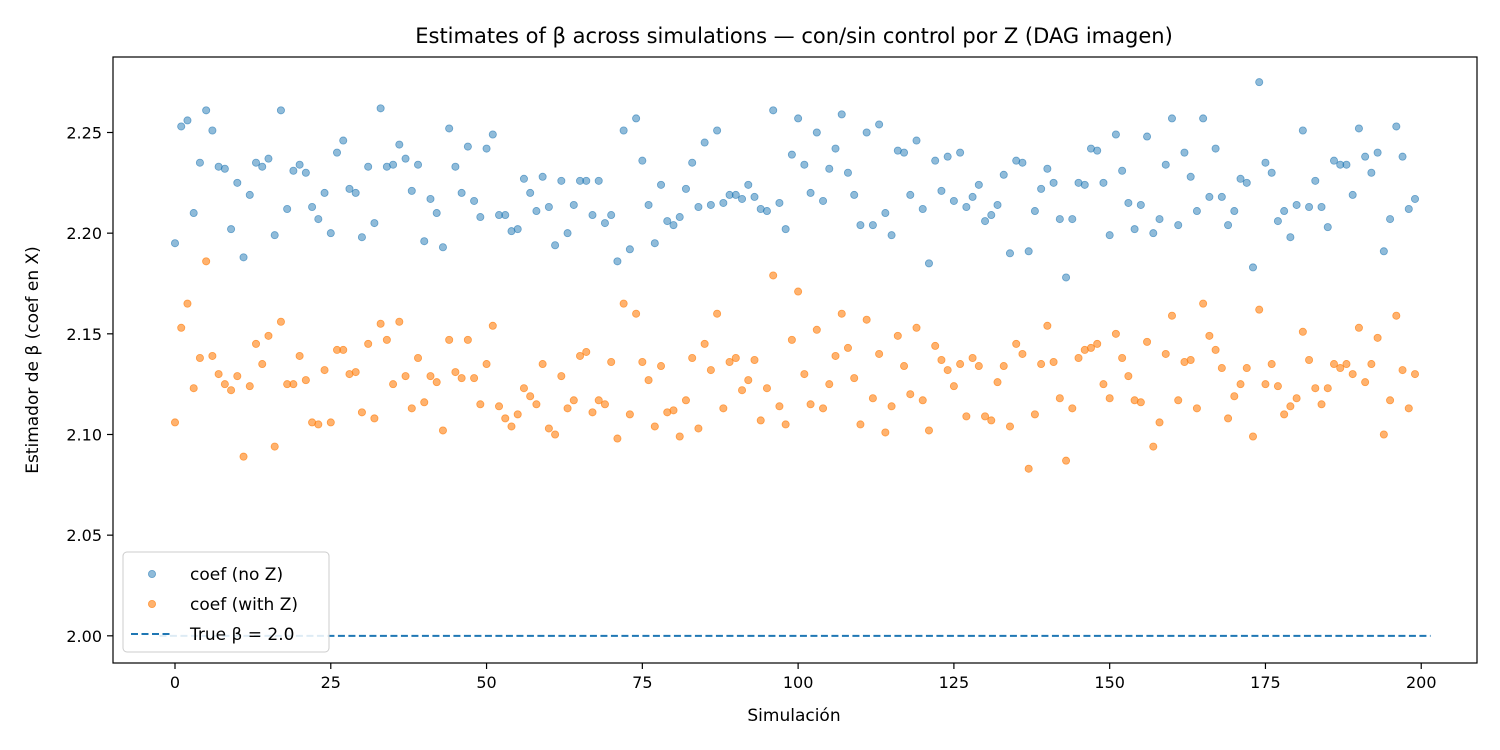 This screenshot has width=1500, height=750. What do you see at coordinates (226, 602) in the screenshot?
I see `legend-frame` at bounding box center [226, 602].